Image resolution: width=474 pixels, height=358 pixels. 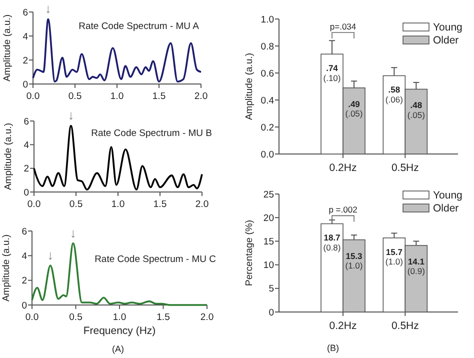 I want to click on data-label: 14.1 (0.9), so click(x=416, y=266).